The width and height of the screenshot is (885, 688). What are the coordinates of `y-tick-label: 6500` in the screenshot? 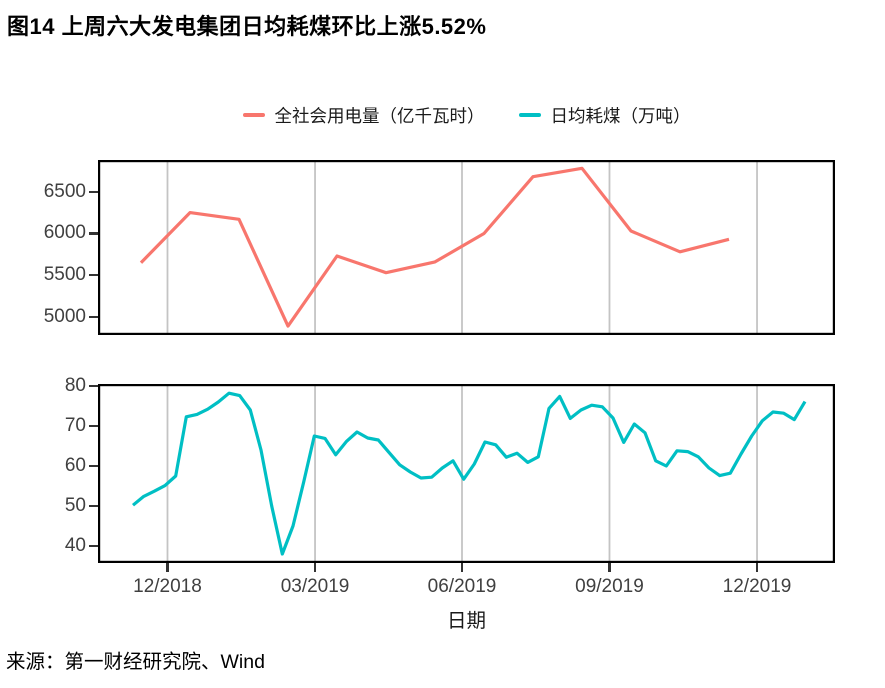 It's located at (64, 191).